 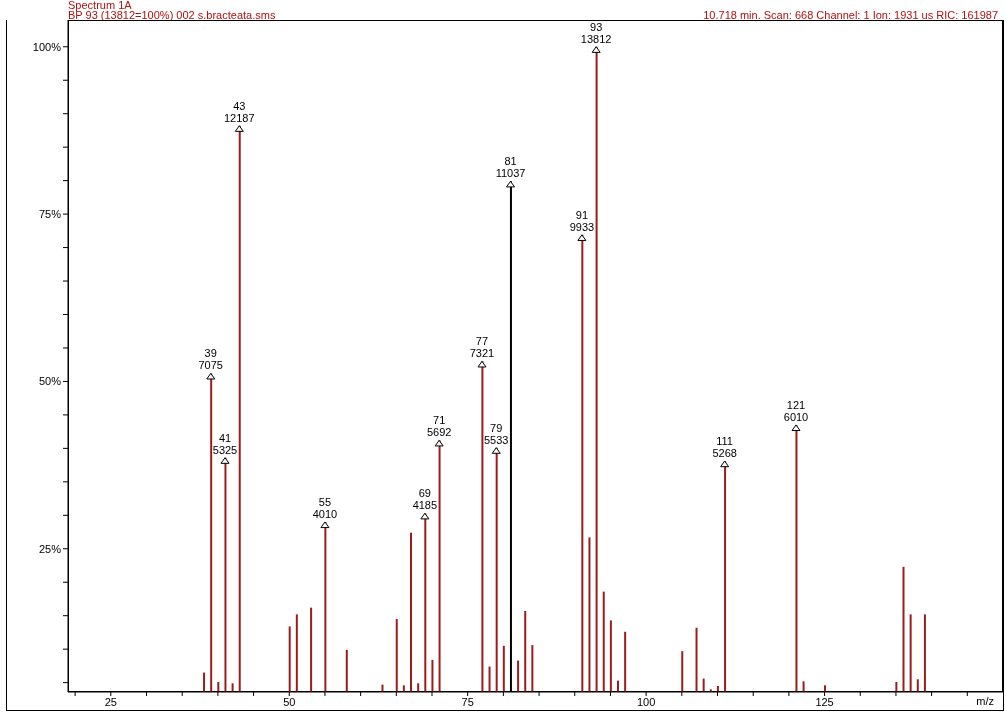 What do you see at coordinates (467, 701) in the screenshot?
I see `x-tick-label: 75` at bounding box center [467, 701].